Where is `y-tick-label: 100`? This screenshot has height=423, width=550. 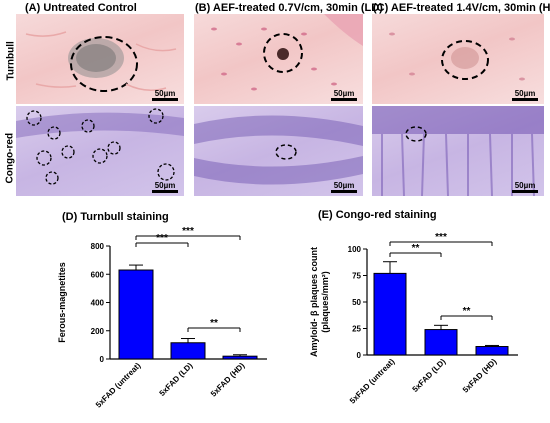 y-tick-label: 100 is located at coordinates (355, 249).